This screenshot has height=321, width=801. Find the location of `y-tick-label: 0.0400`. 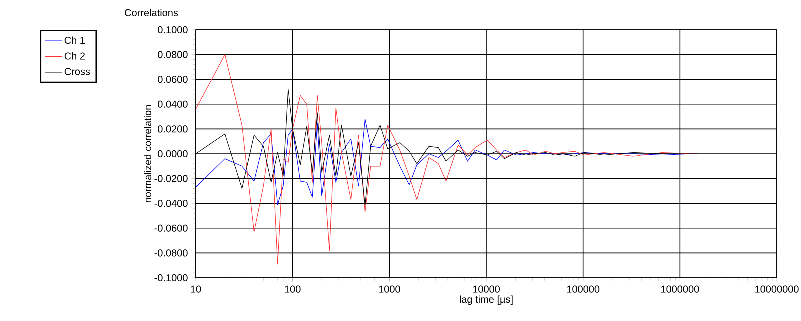

y-tick-label: 0.0400 is located at coordinates (173, 104).